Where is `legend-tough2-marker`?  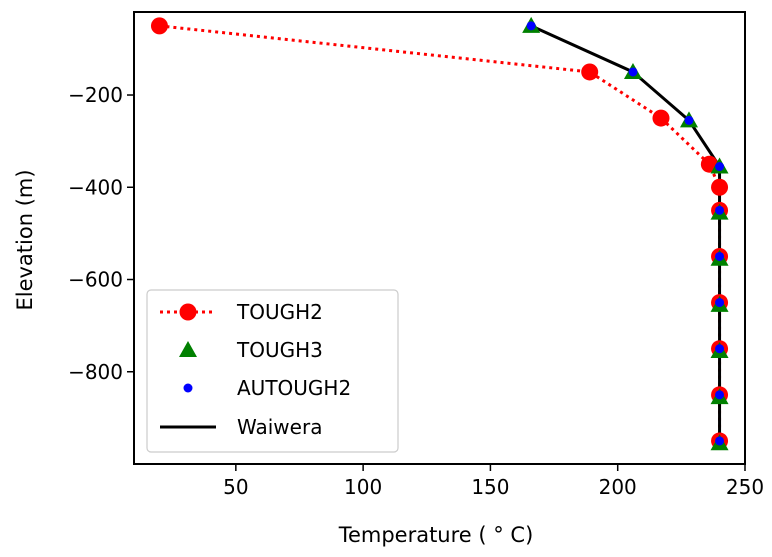 legend-tough2-marker is located at coordinates (188, 312).